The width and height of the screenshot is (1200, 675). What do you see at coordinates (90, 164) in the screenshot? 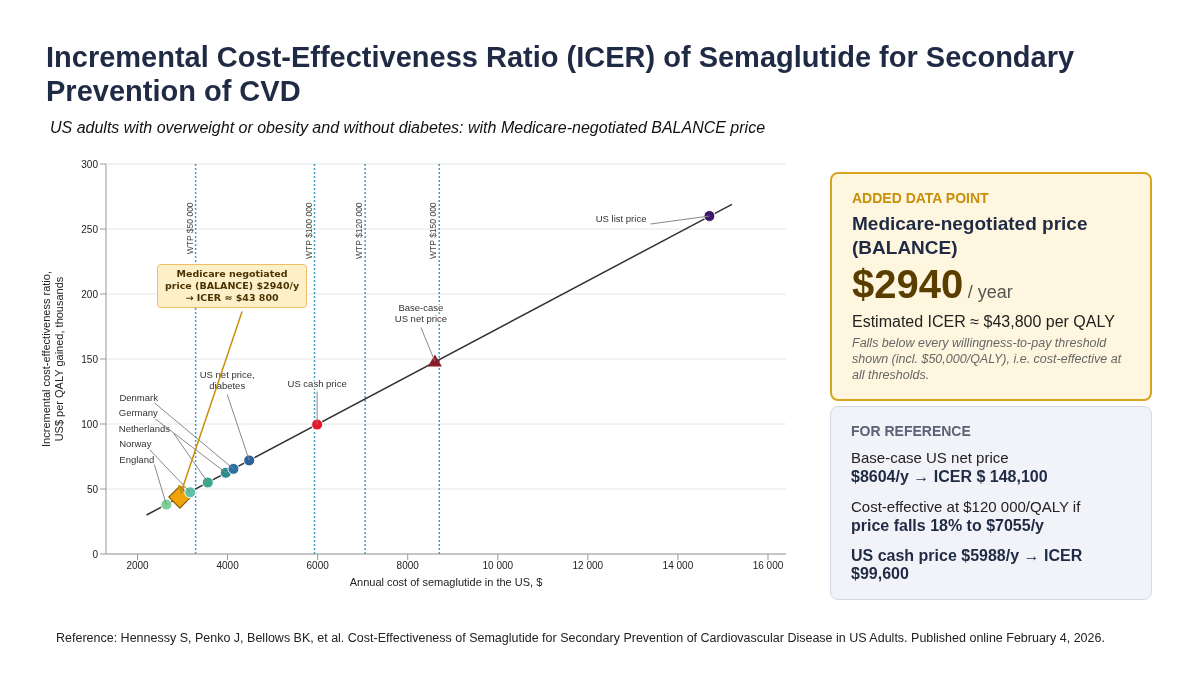
I see `y-tick-label: 300` at bounding box center [90, 164].